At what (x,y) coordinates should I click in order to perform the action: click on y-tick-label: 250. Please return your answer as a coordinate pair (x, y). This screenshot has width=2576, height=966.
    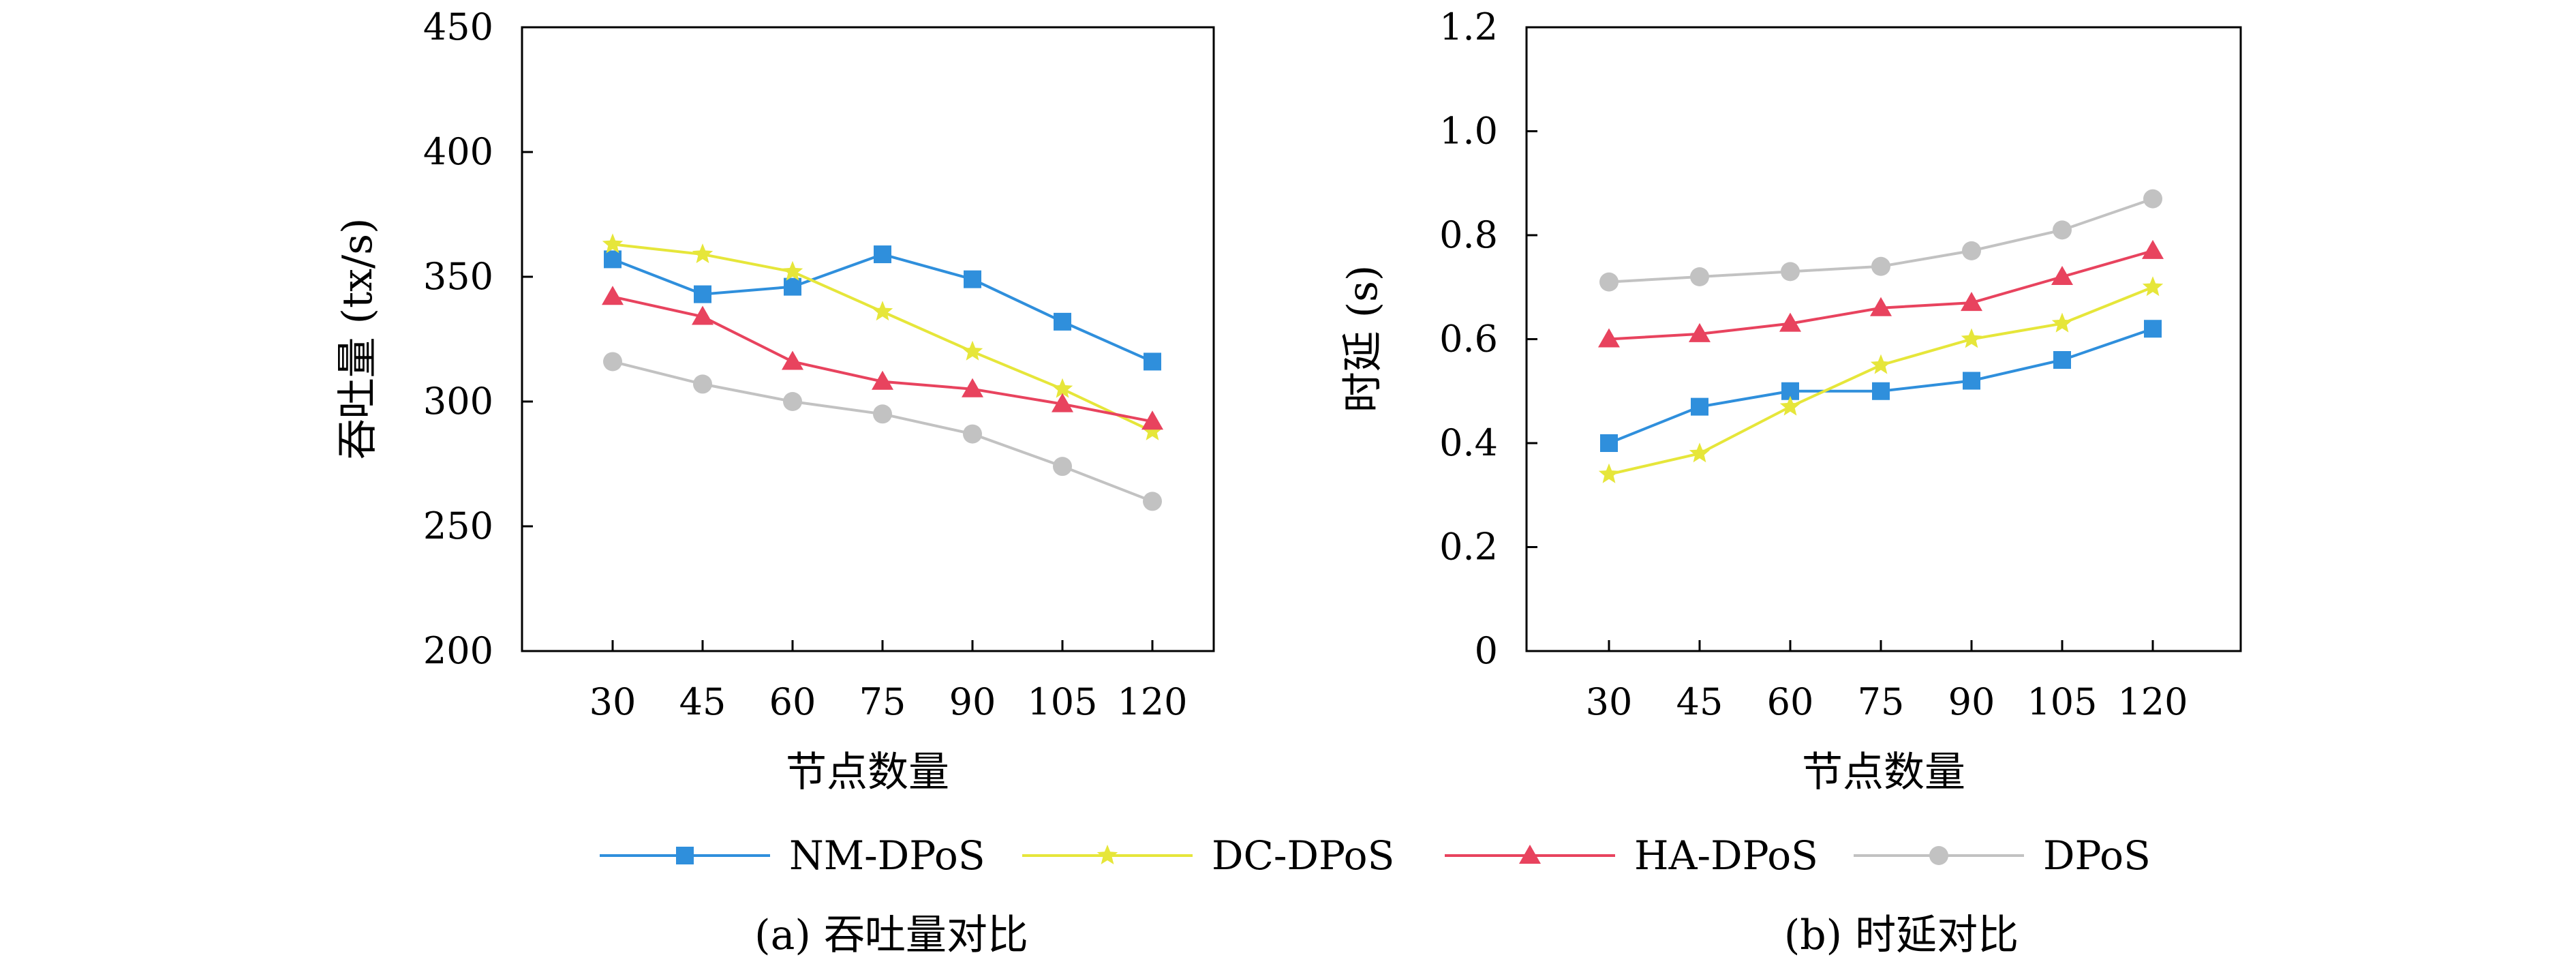
    Looking at the image, I should click on (458, 525).